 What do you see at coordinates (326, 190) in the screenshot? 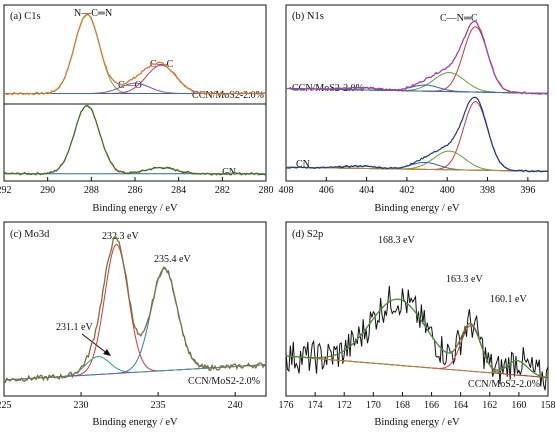
I see `x-tick-label: 406` at bounding box center [326, 190].